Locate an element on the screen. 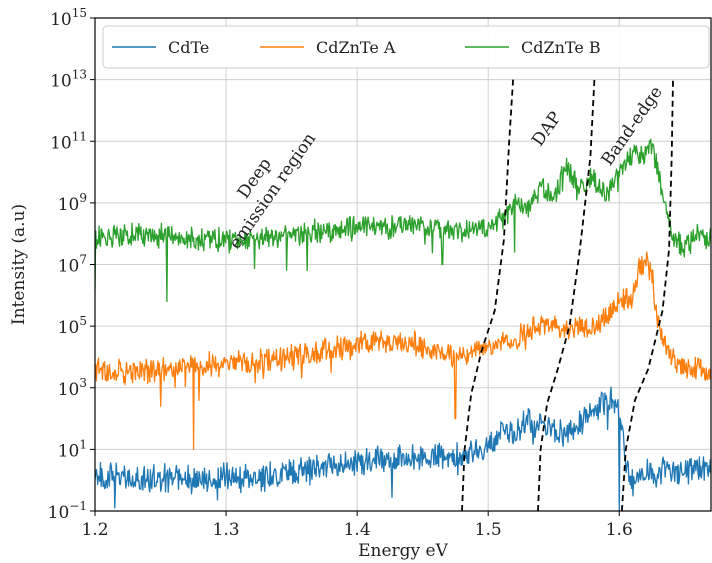  x-tick-label: 1.5 is located at coordinates (488, 530).